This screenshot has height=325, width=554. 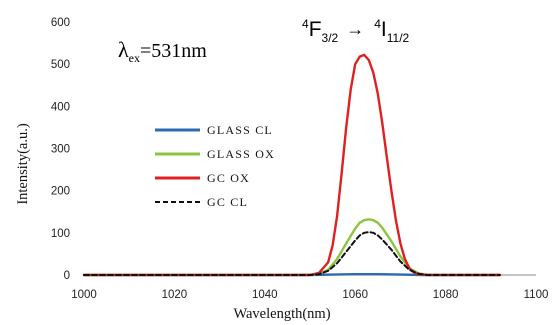 I want to click on transition-from-symbol: F, so click(x=315, y=29).